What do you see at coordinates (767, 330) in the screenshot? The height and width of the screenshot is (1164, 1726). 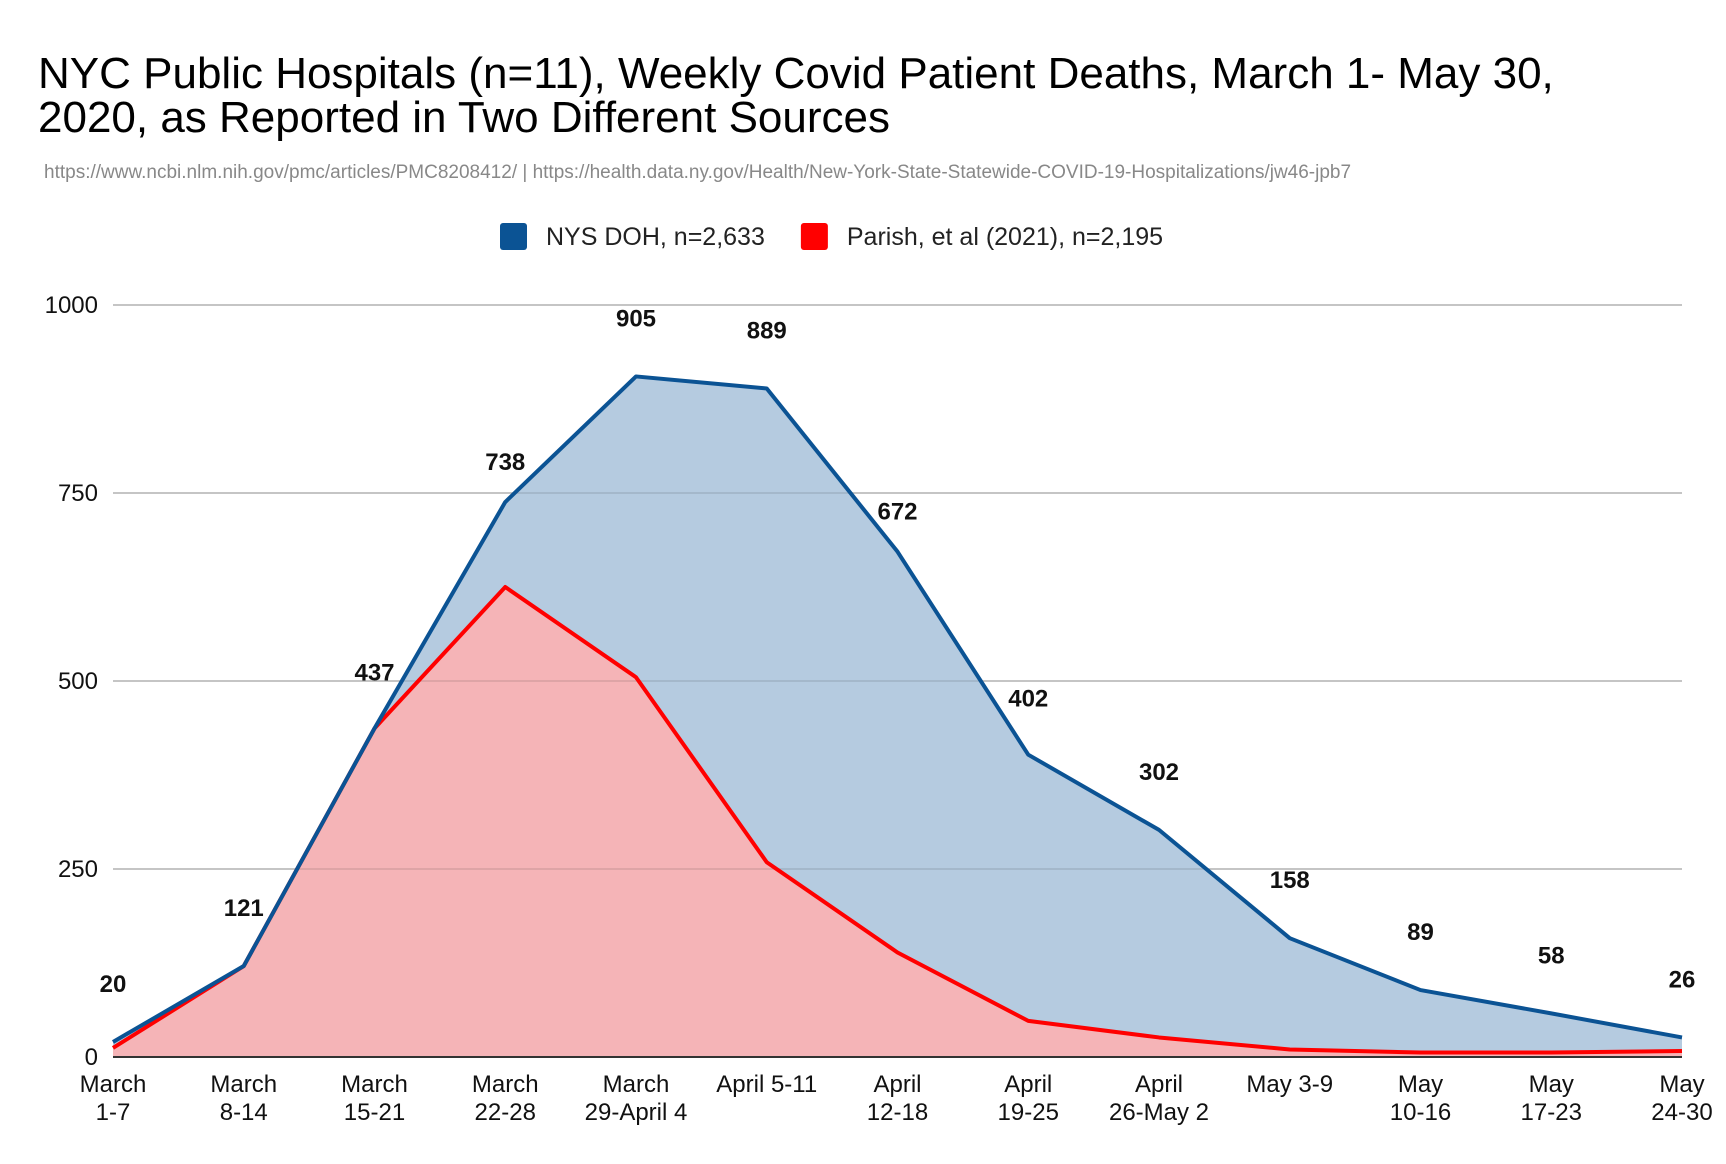 I see `data-label: 889` at bounding box center [767, 330].